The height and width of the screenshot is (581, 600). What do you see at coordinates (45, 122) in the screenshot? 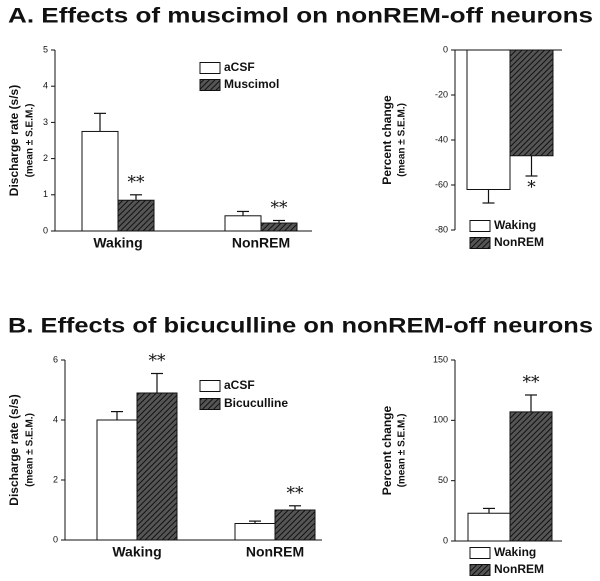
I see `y-tick-label: 3` at bounding box center [45, 122].